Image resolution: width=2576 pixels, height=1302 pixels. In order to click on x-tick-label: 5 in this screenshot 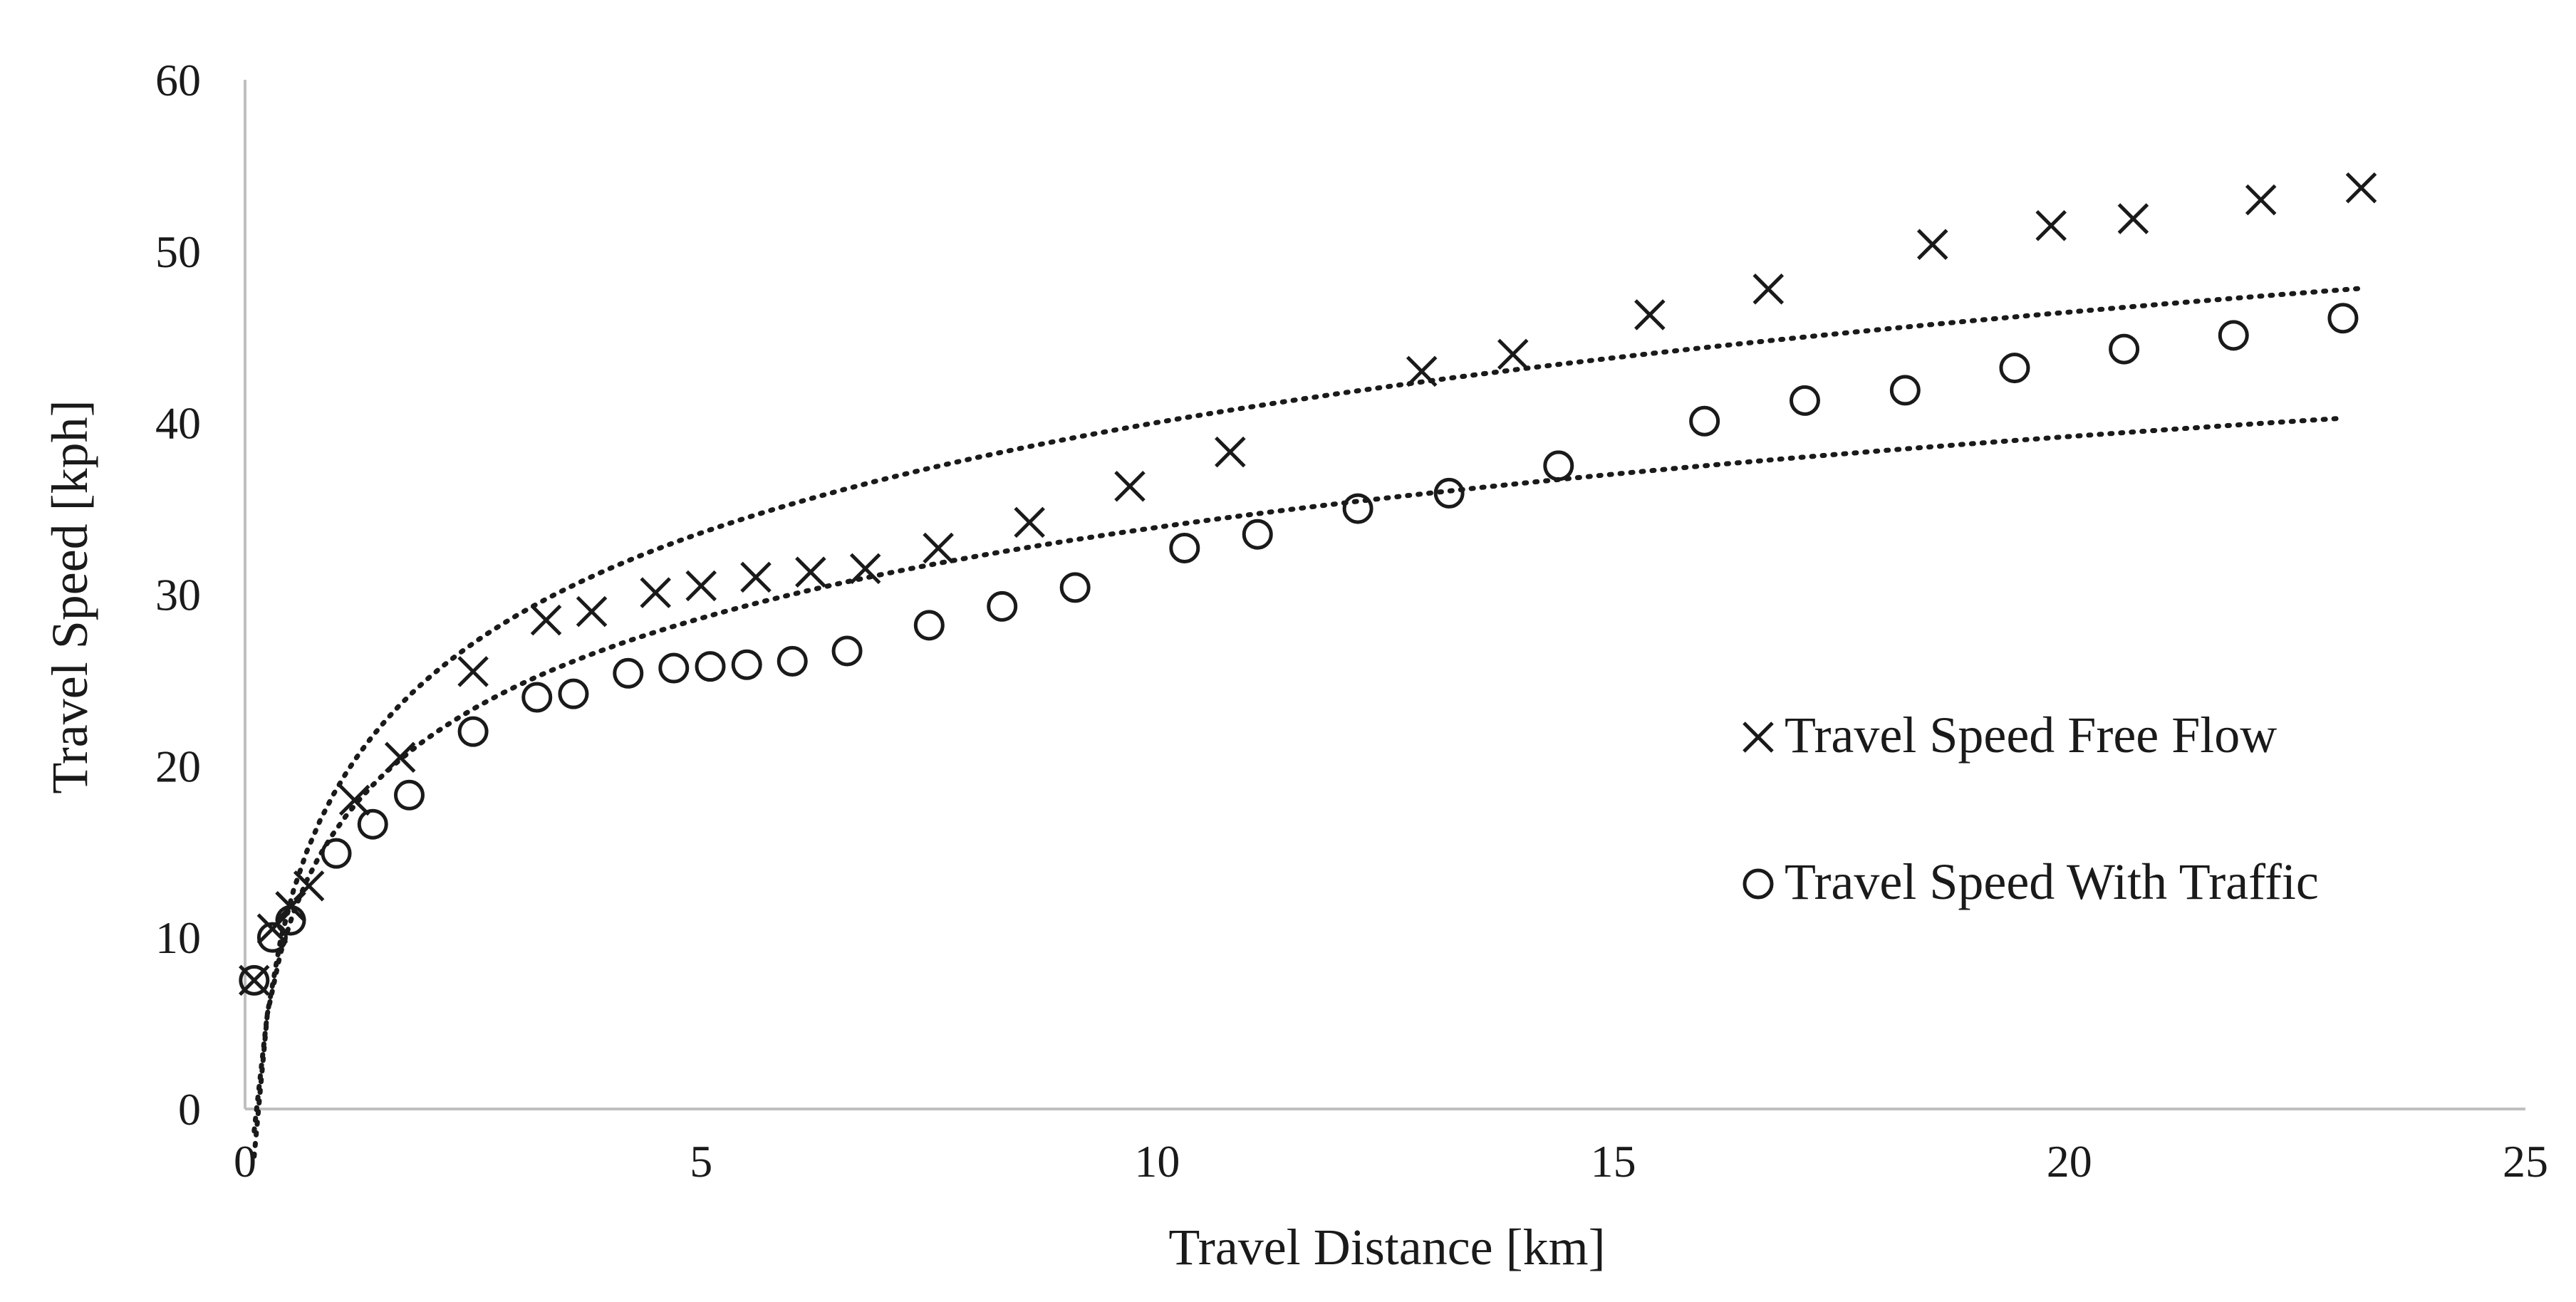, I will do `click(701, 1161)`.